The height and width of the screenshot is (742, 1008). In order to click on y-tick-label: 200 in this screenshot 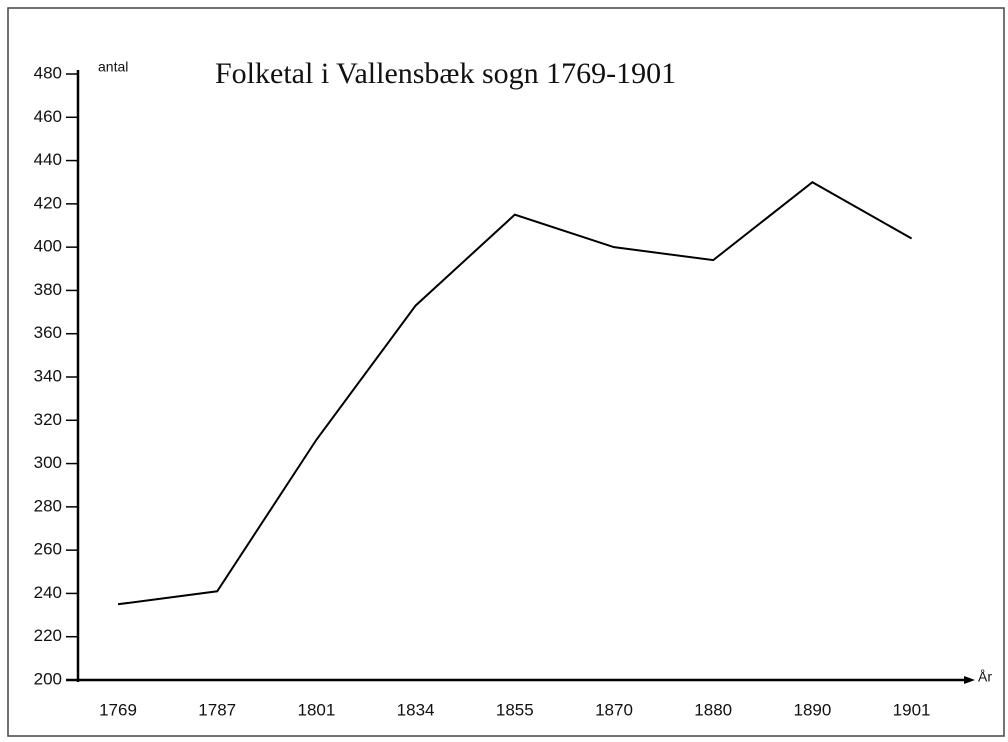, I will do `click(48, 678)`.